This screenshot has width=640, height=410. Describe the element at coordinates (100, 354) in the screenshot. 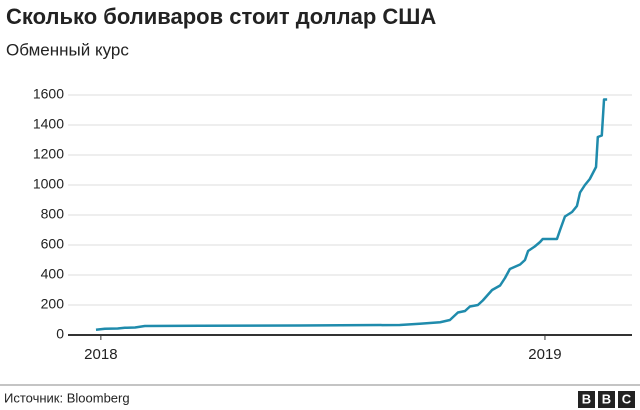

I see `x-tick-label: 2018` at that location.